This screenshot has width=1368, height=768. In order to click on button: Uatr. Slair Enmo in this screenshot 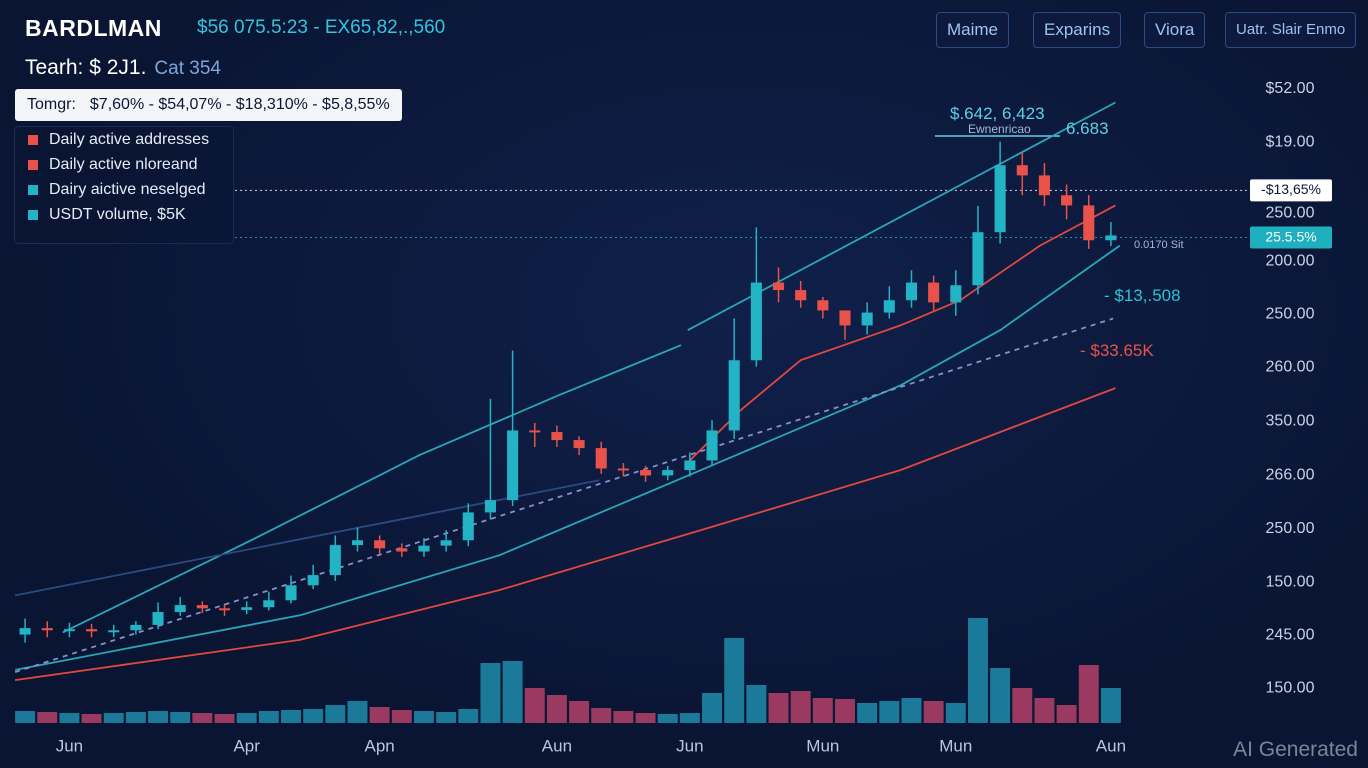, I will do `click(1291, 30)`.